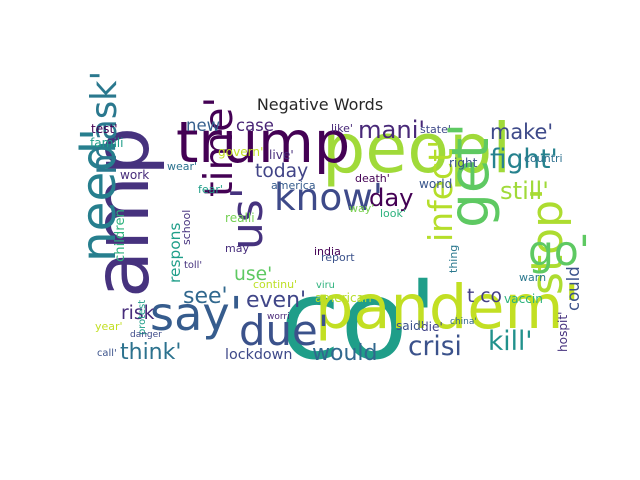 This screenshot has height=480, width=640. What do you see at coordinates (435, 184) in the screenshot?
I see `word-world: world` at bounding box center [435, 184].